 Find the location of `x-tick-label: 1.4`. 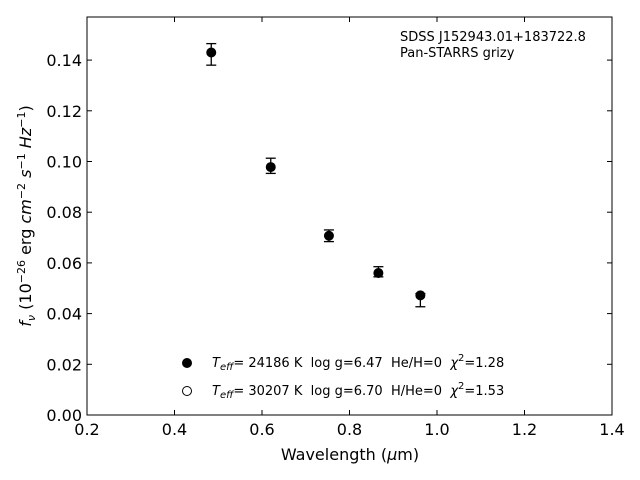

x-tick-label: 1.4 is located at coordinates (611, 429).